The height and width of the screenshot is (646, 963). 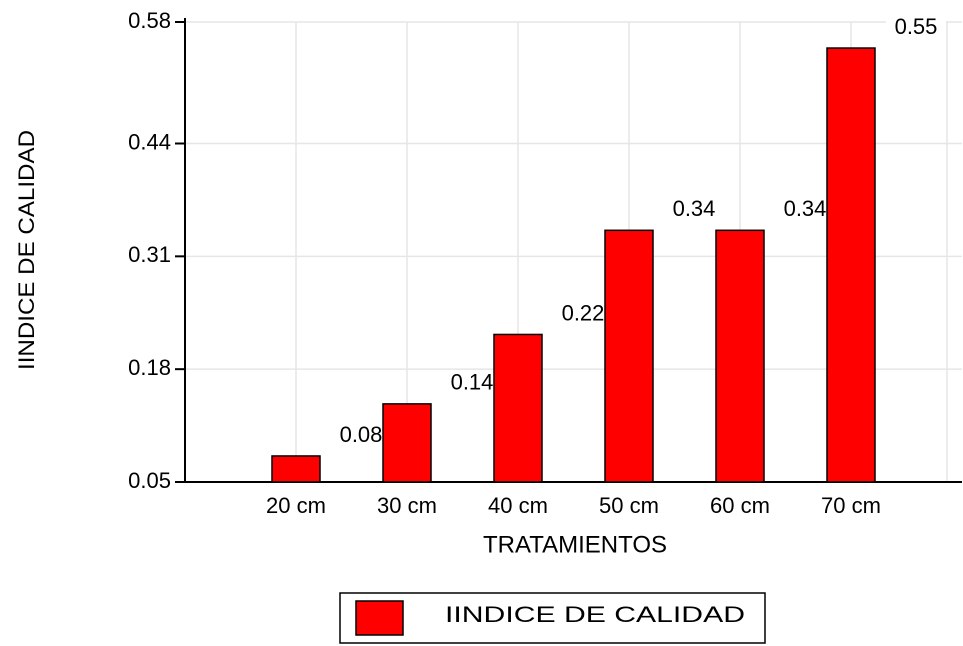 What do you see at coordinates (379, 618) in the screenshot?
I see `legend-swatch` at bounding box center [379, 618].